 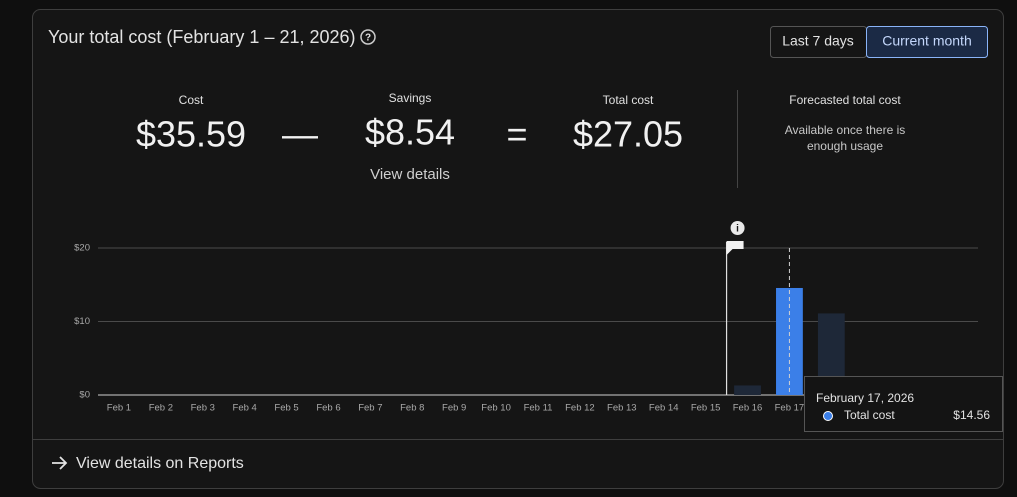 I want to click on tooltip, so click(x=903, y=404).